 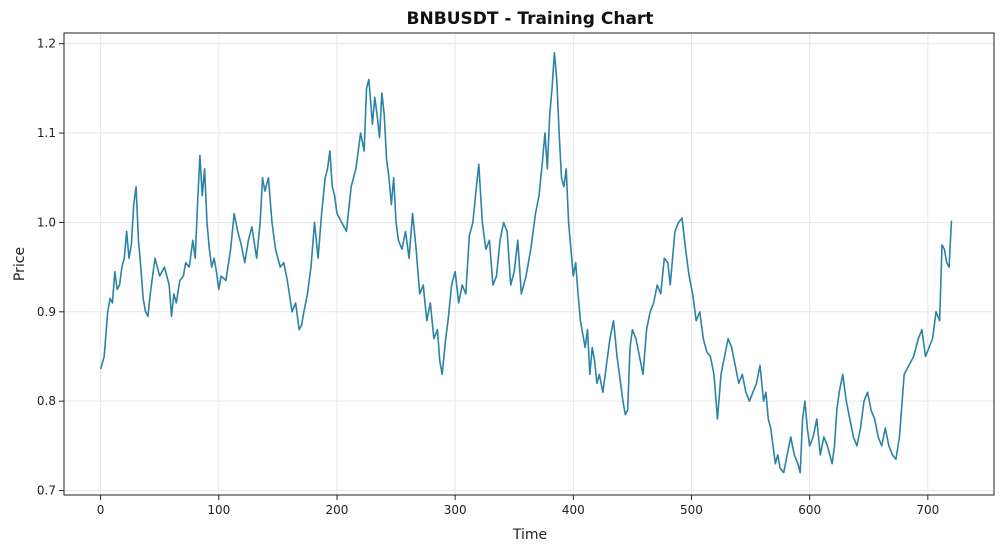 What do you see at coordinates (46, 312) in the screenshot?
I see `y-tick-label: 0.9` at bounding box center [46, 312].